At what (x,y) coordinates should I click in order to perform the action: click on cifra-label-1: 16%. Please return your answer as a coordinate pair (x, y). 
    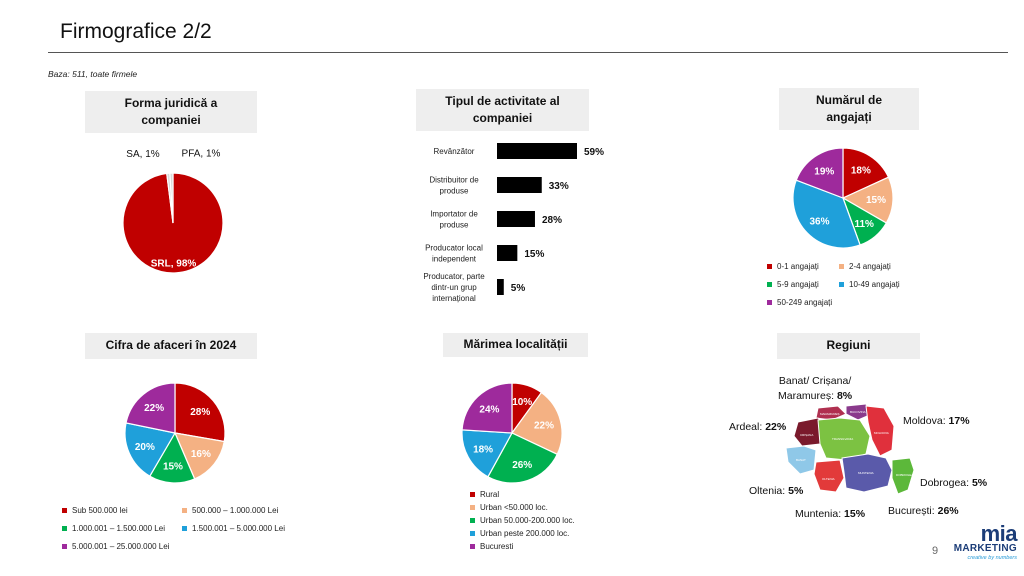
    Looking at the image, I should click on (201, 454).